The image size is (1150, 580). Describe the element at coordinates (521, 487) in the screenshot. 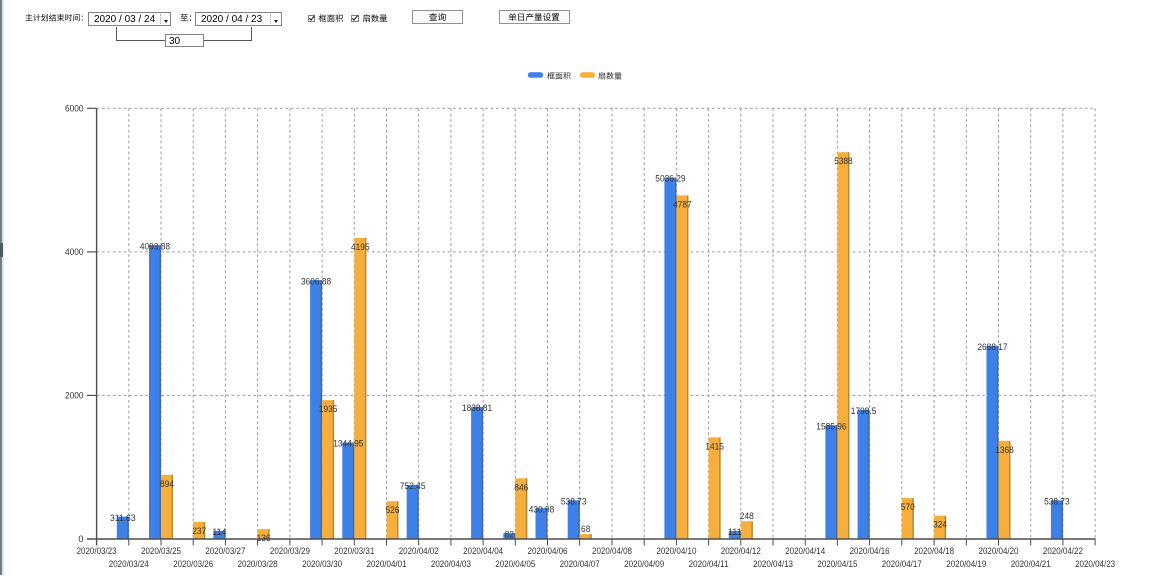

I see `svg-text: 846` at that location.